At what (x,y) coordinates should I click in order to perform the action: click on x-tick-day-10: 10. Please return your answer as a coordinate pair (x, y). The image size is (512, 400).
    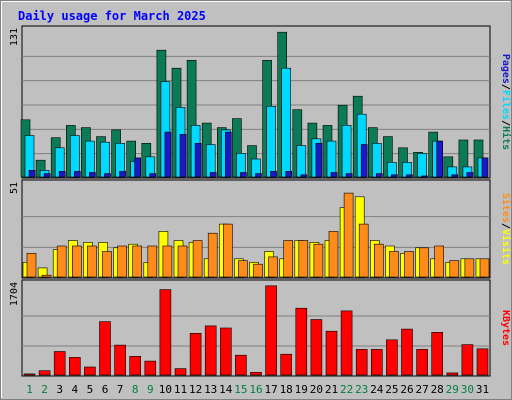
    Looking at the image, I should click on (165, 389).